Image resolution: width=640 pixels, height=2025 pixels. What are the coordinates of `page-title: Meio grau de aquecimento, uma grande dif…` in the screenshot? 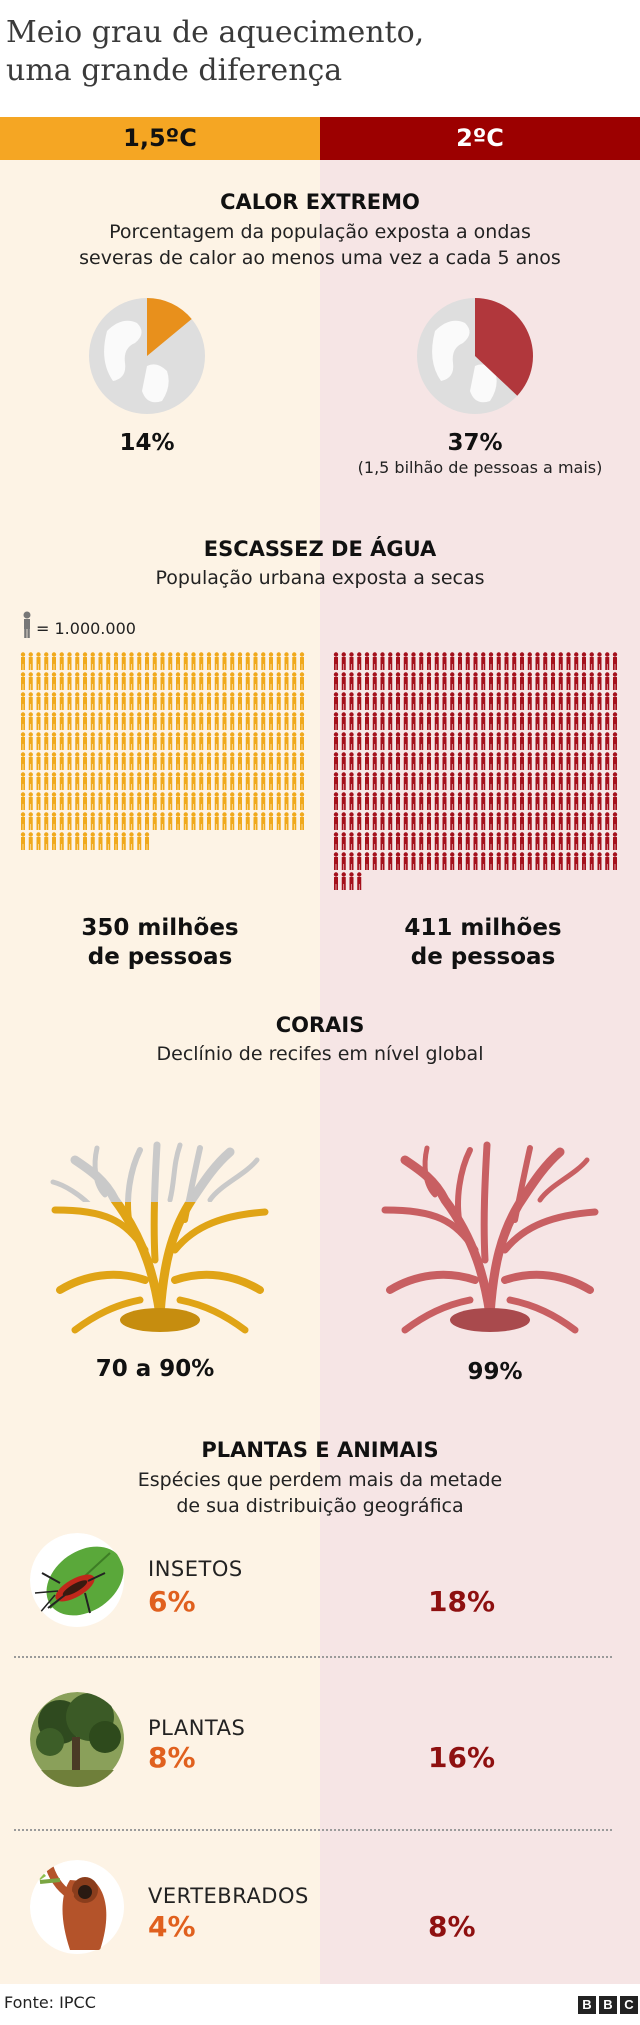 It's located at (306, 52).